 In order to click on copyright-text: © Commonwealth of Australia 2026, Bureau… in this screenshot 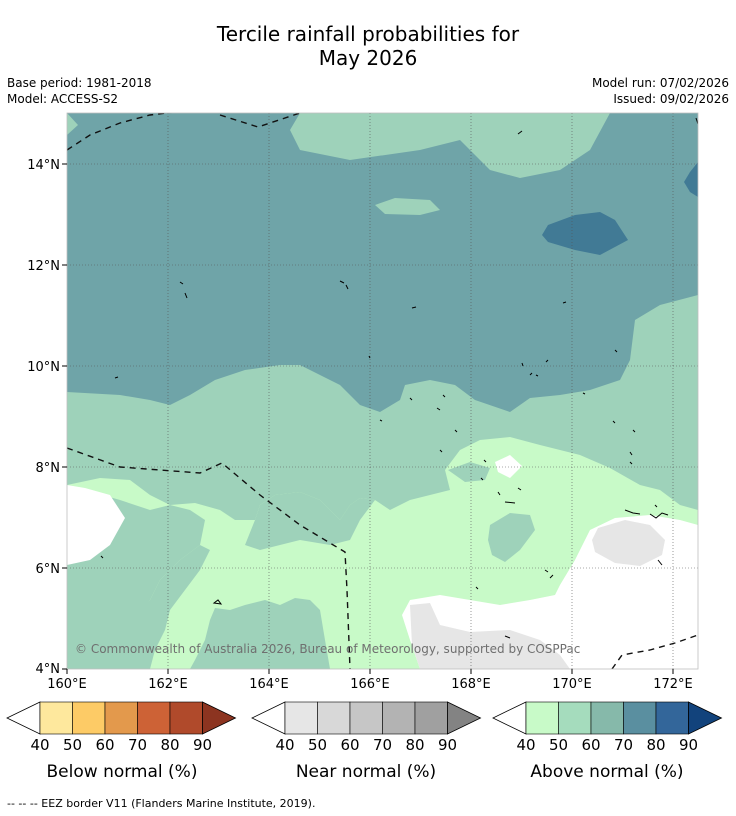, I will do `click(327, 649)`.